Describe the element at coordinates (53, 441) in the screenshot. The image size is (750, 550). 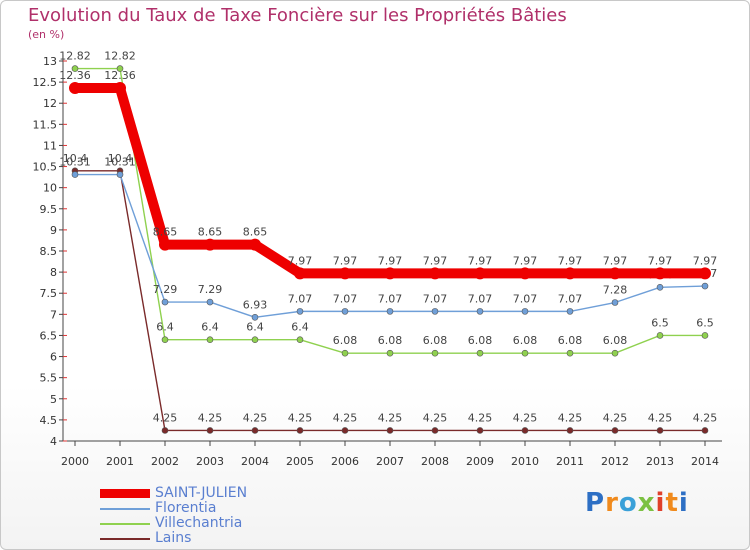
I see `y-tick-label: 4` at that location.